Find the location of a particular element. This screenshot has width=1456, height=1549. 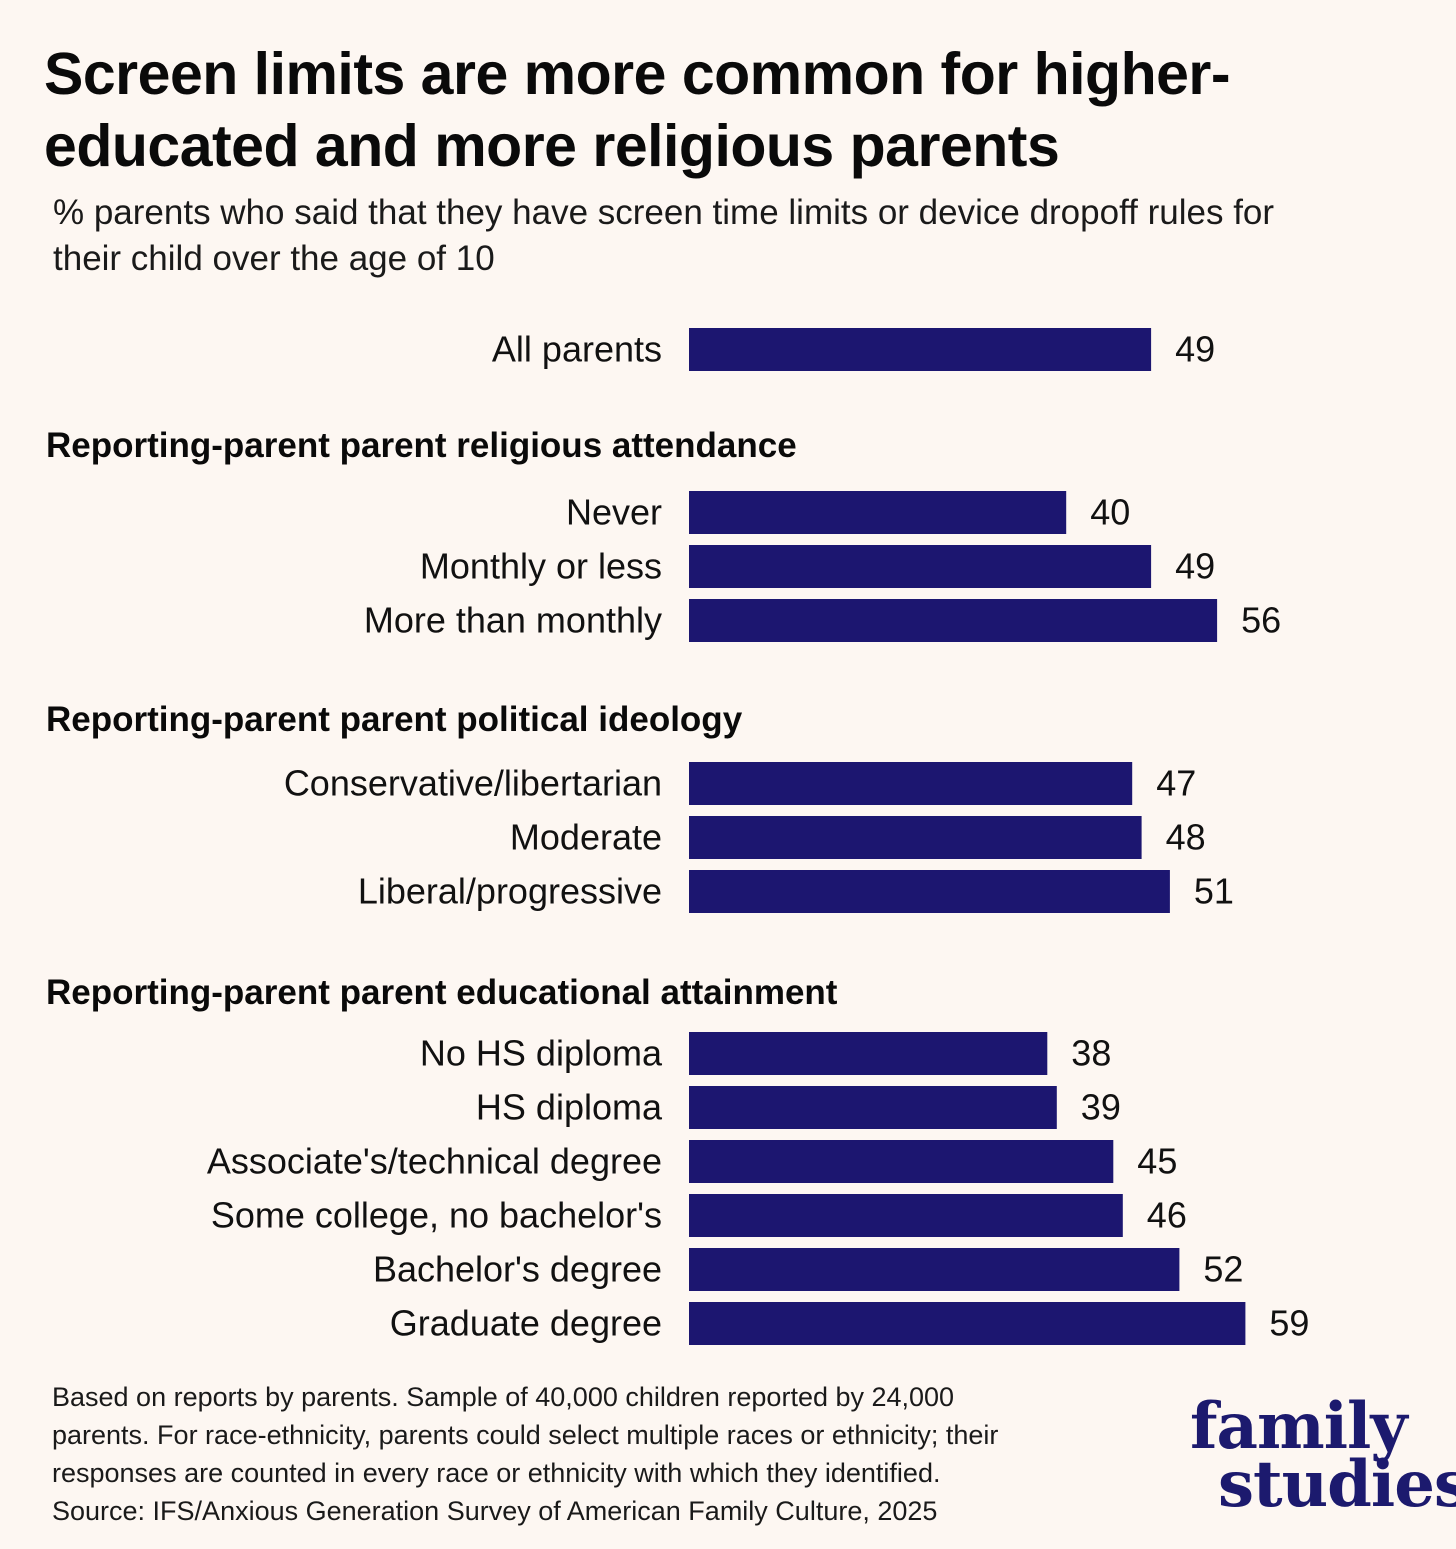

value-label-3-3: 46 is located at coordinates (1167, 1215).